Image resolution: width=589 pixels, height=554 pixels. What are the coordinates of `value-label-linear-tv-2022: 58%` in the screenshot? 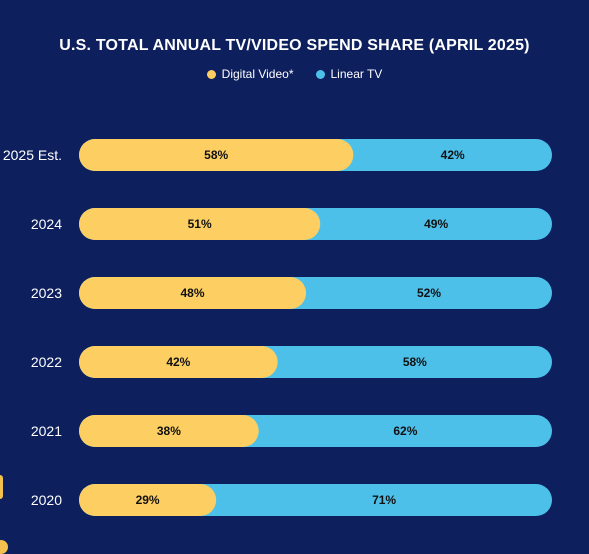 It's located at (415, 362).